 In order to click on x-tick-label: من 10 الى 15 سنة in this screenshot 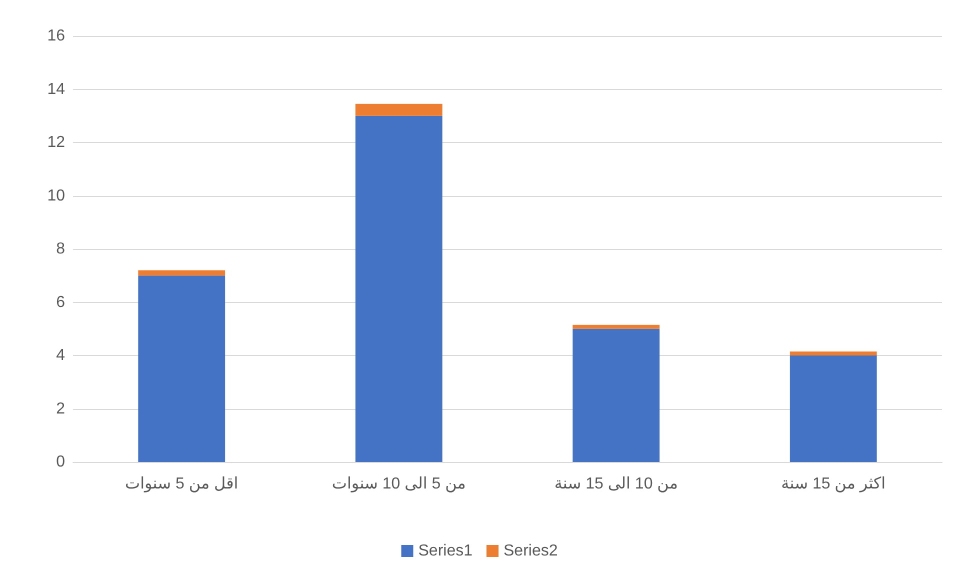, I will do `click(616, 484)`.